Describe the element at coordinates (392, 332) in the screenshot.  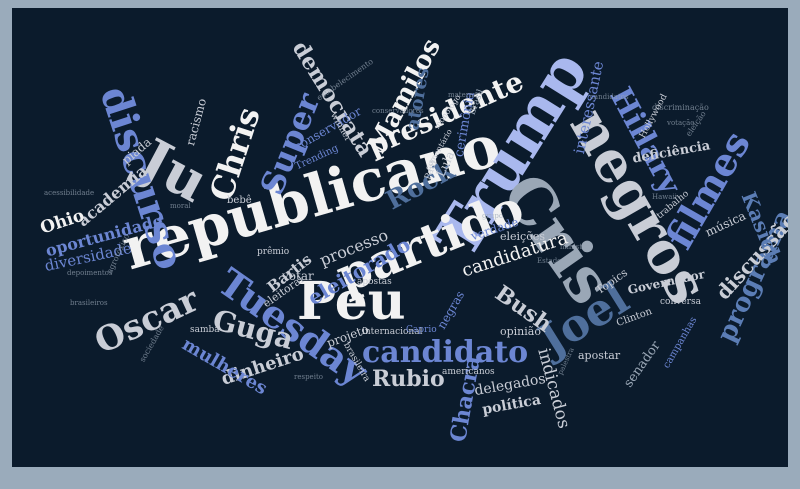
I see `word: internacional` at that location.